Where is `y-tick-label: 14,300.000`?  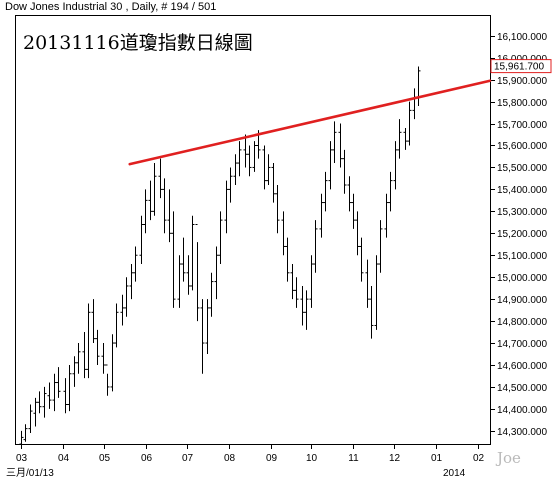 y-tick-label: 14,300.000 is located at coordinates (522, 432).